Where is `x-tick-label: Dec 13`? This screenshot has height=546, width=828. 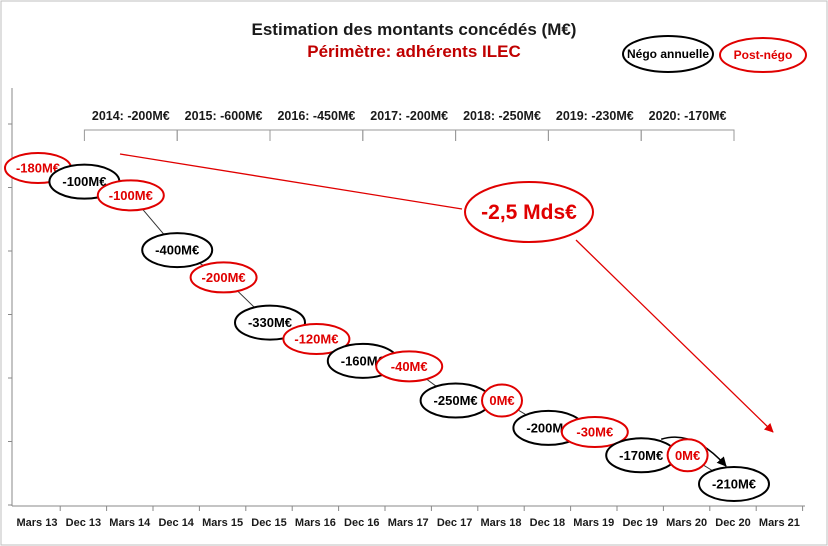
x-tick-label: Dec 13 is located at coordinates (83, 523).